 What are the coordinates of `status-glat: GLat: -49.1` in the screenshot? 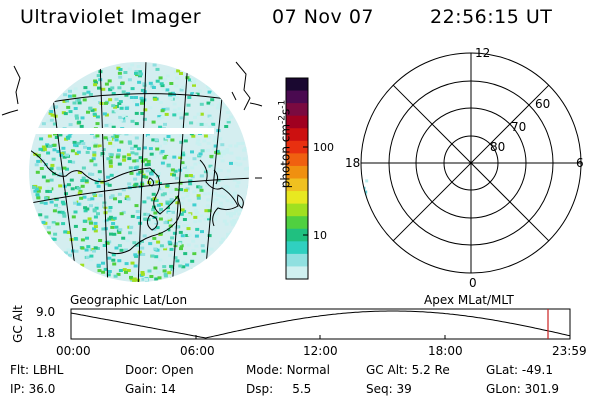 It's located at (519, 370).